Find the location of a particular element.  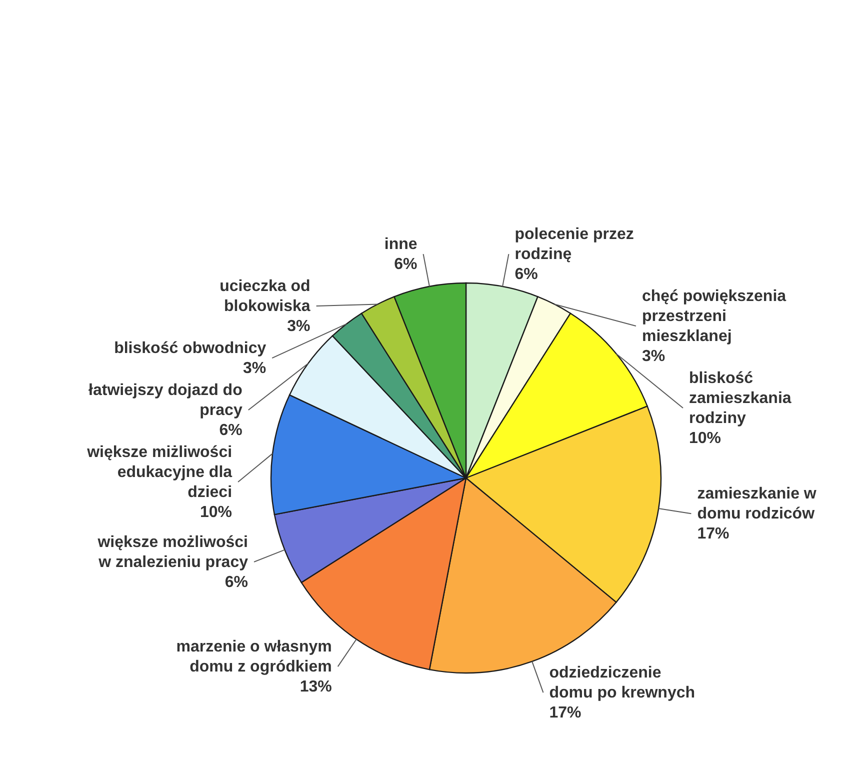

slice-label: ucieczka od blokowiska is located at coordinates (265, 297).